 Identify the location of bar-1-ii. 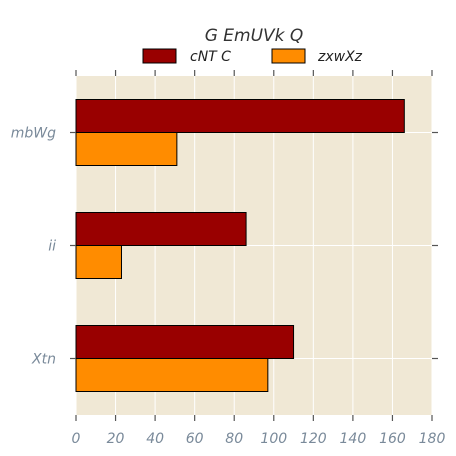
(161, 229).